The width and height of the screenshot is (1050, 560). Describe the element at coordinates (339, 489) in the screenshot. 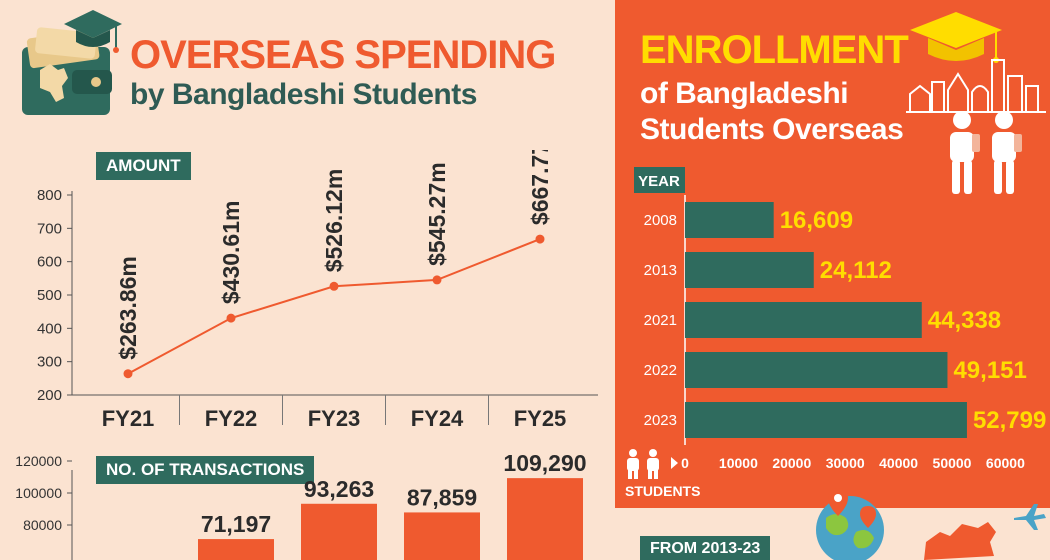

I see `transactions-data-label: 93,263` at that location.